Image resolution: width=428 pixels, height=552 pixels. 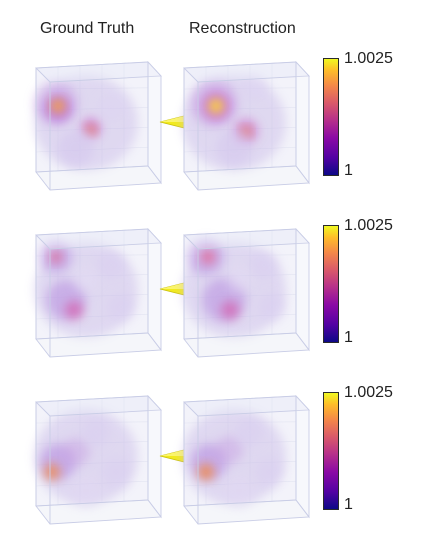 I want to click on colorbar-max-label-3: 1.0025, so click(x=368, y=392).